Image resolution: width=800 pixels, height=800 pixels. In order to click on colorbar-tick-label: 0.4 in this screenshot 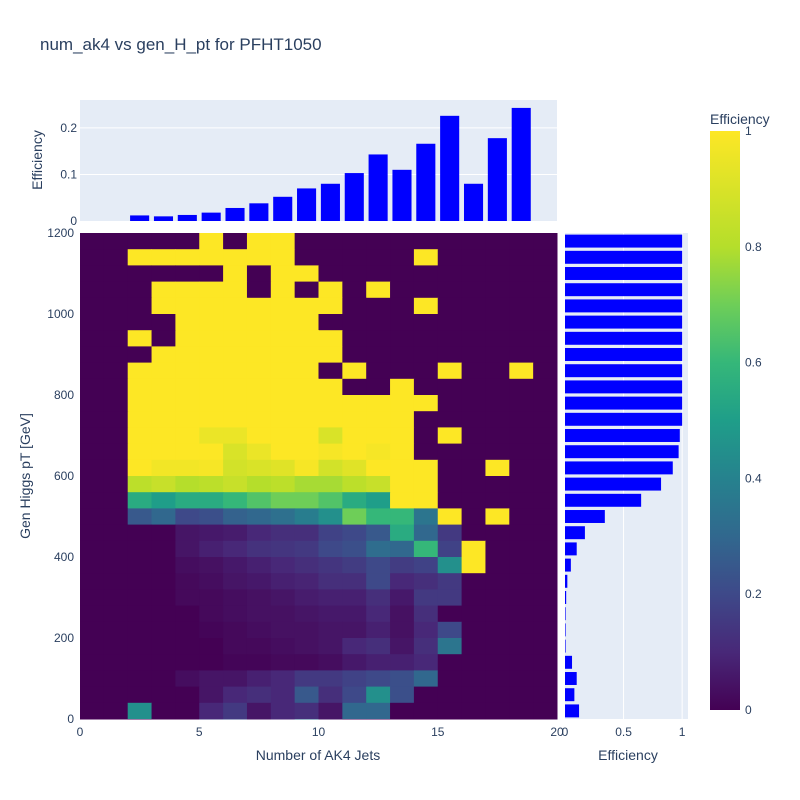, I will do `click(753, 478)`.